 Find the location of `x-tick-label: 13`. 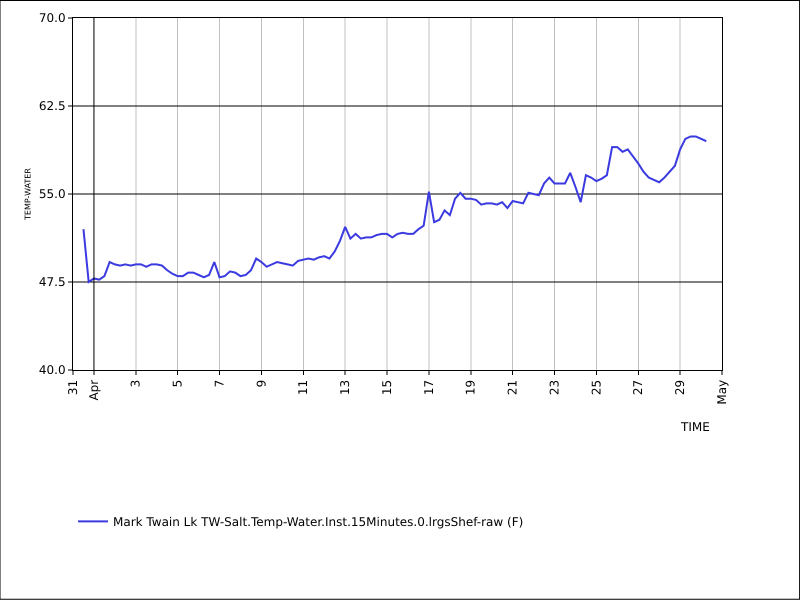

x-tick-label: 13 is located at coordinates (345, 388).